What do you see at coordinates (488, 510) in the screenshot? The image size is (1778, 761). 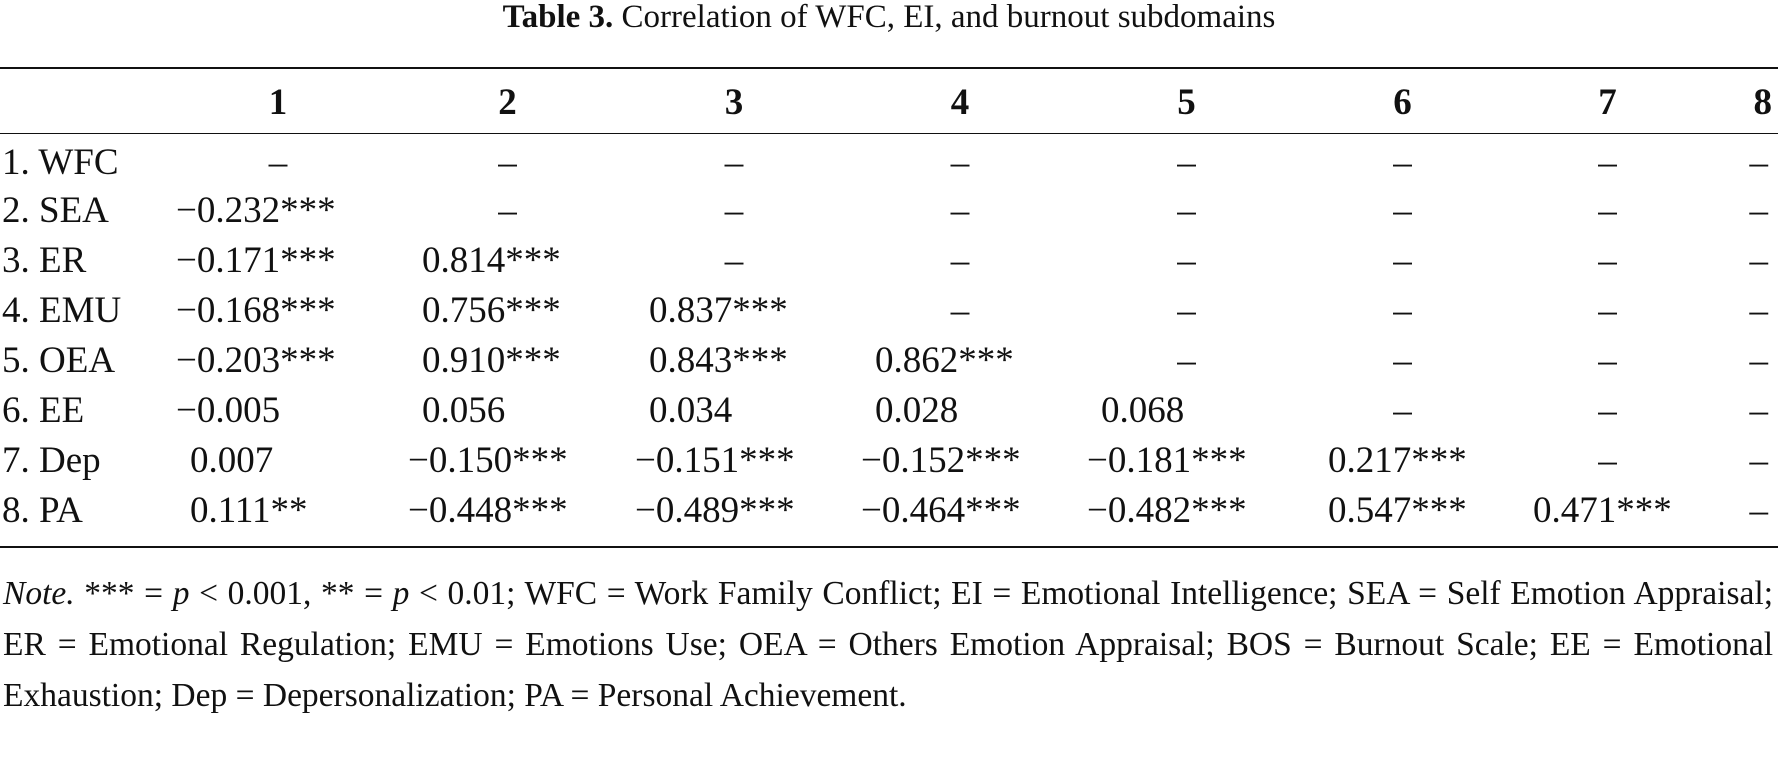 I see `table-cell: −0.448***` at bounding box center [488, 510].